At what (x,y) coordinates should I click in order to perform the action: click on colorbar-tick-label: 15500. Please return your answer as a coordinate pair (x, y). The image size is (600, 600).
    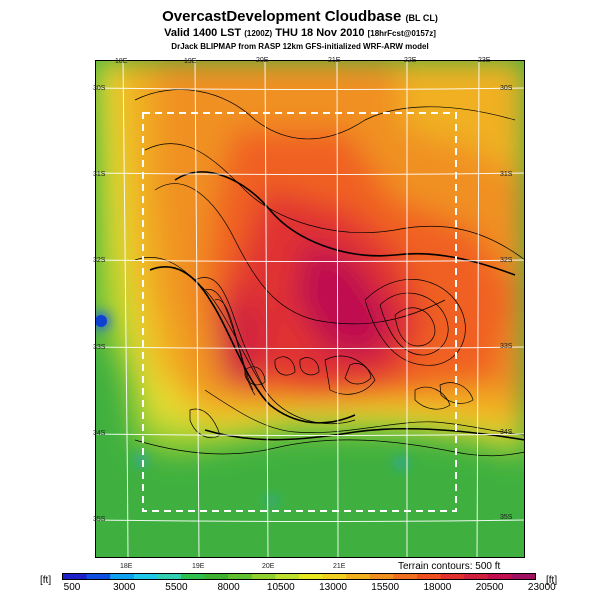
    Looking at the image, I should click on (385, 587).